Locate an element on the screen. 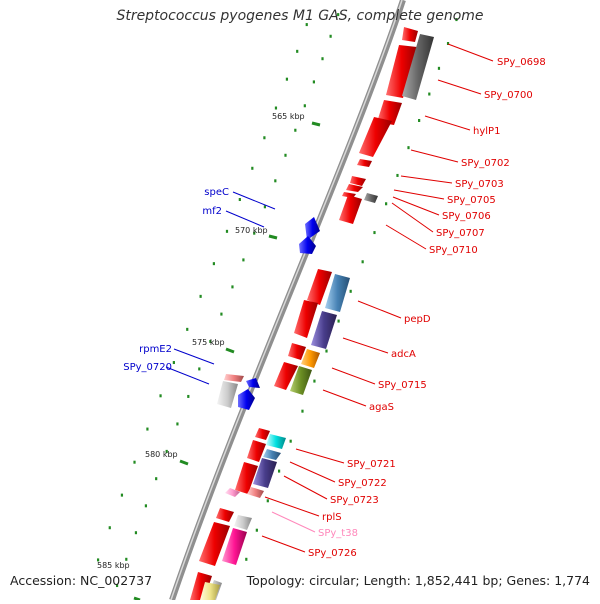 The width and height of the screenshot is (600, 604). gene-label: SPy_0707 is located at coordinates (460, 233).